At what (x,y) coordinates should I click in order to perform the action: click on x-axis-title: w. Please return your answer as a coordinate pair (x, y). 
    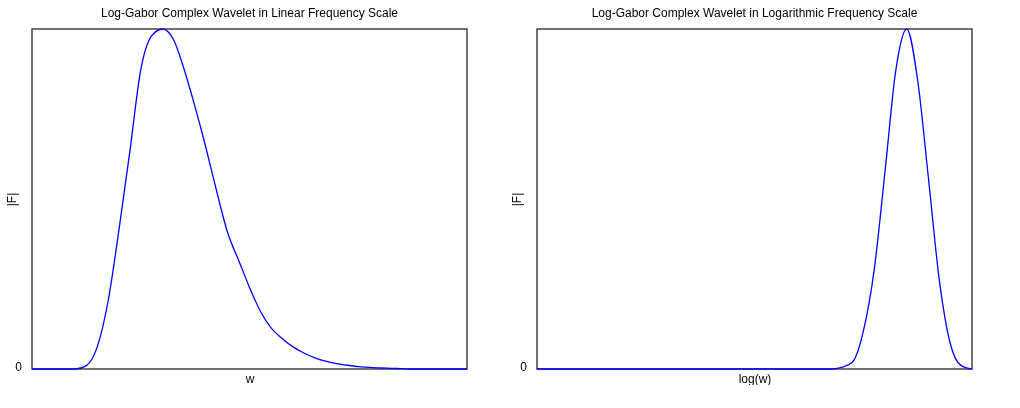
    Looking at the image, I should click on (249, 378).